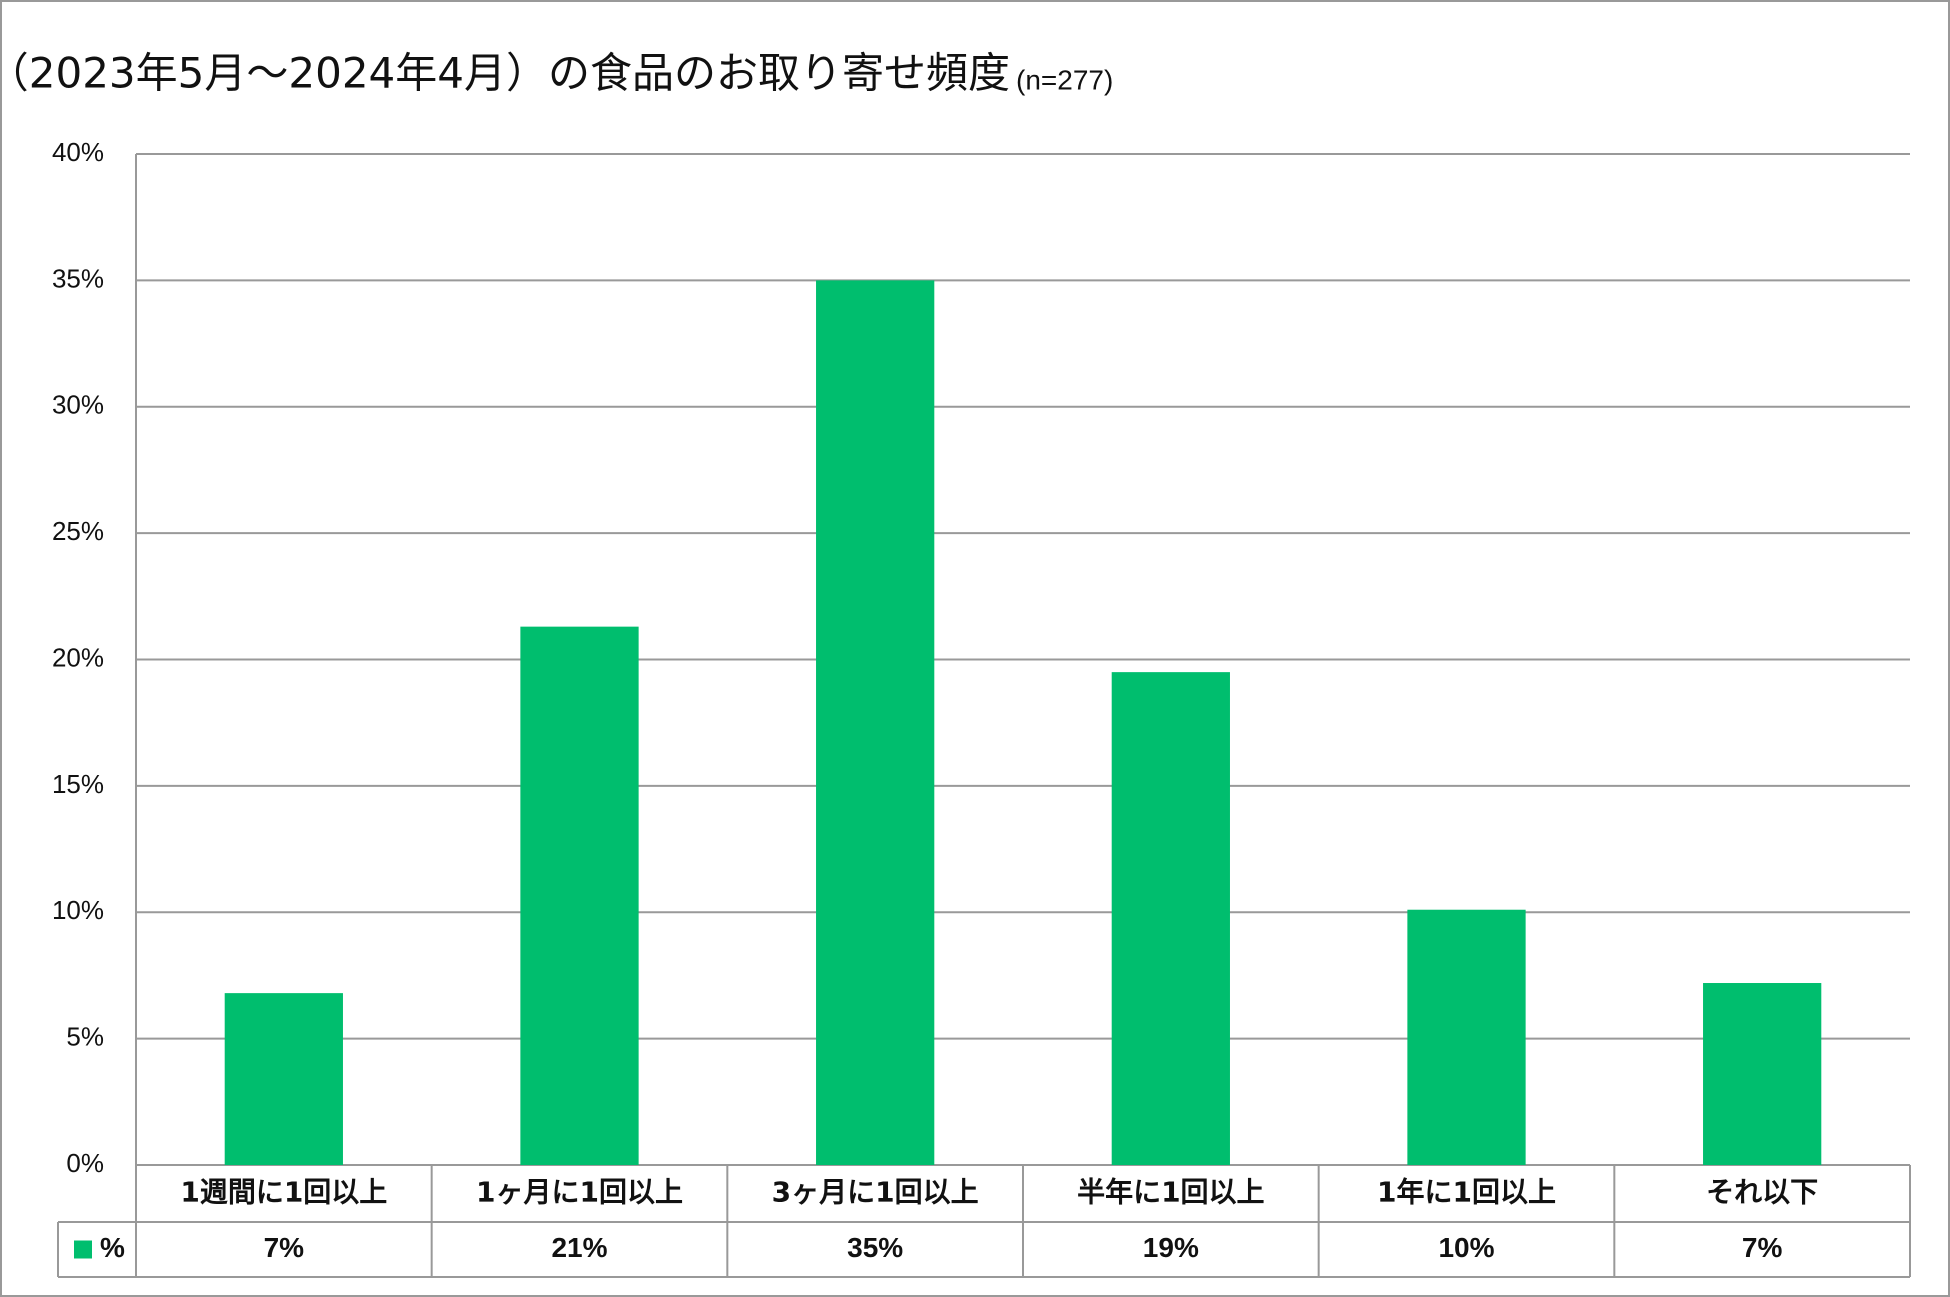 The height and width of the screenshot is (1297, 1950). I want to click on x-tick-label: 3ヶ月に1回以上, so click(875, 1192).